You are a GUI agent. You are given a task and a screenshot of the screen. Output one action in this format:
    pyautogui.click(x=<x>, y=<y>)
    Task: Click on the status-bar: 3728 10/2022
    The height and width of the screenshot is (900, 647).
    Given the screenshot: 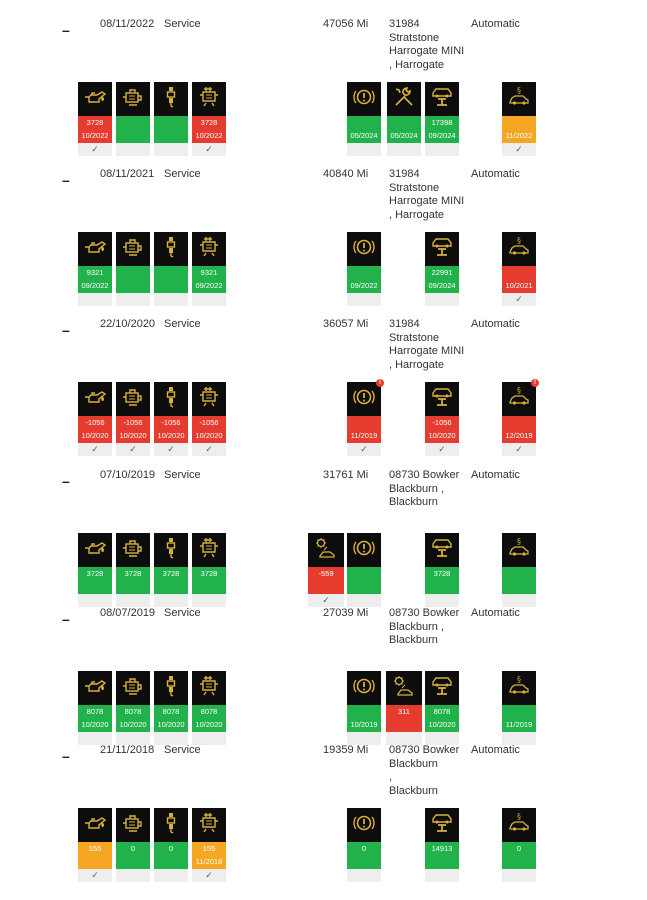 What is the action you would take?
    pyautogui.click(x=95, y=129)
    